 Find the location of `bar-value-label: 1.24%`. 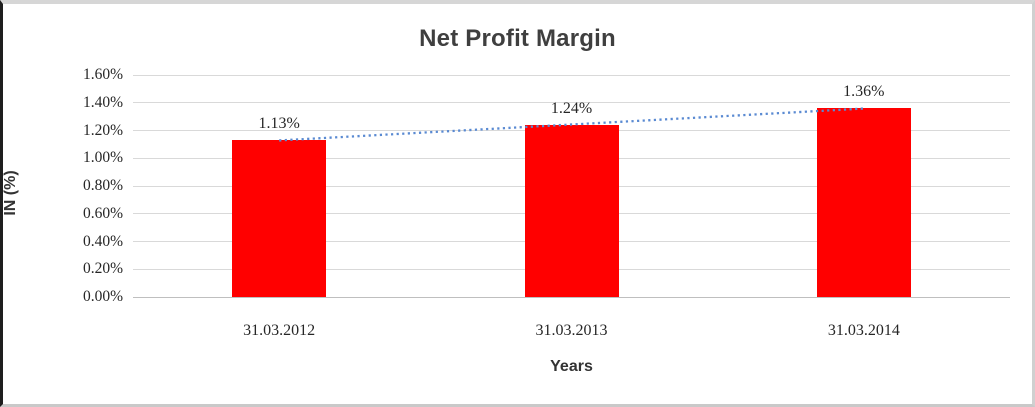

bar-value-label: 1.24% is located at coordinates (571, 108).